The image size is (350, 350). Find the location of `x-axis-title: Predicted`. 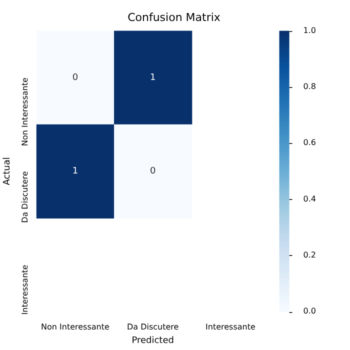

x-axis-title: Predicted is located at coordinates (153, 341).